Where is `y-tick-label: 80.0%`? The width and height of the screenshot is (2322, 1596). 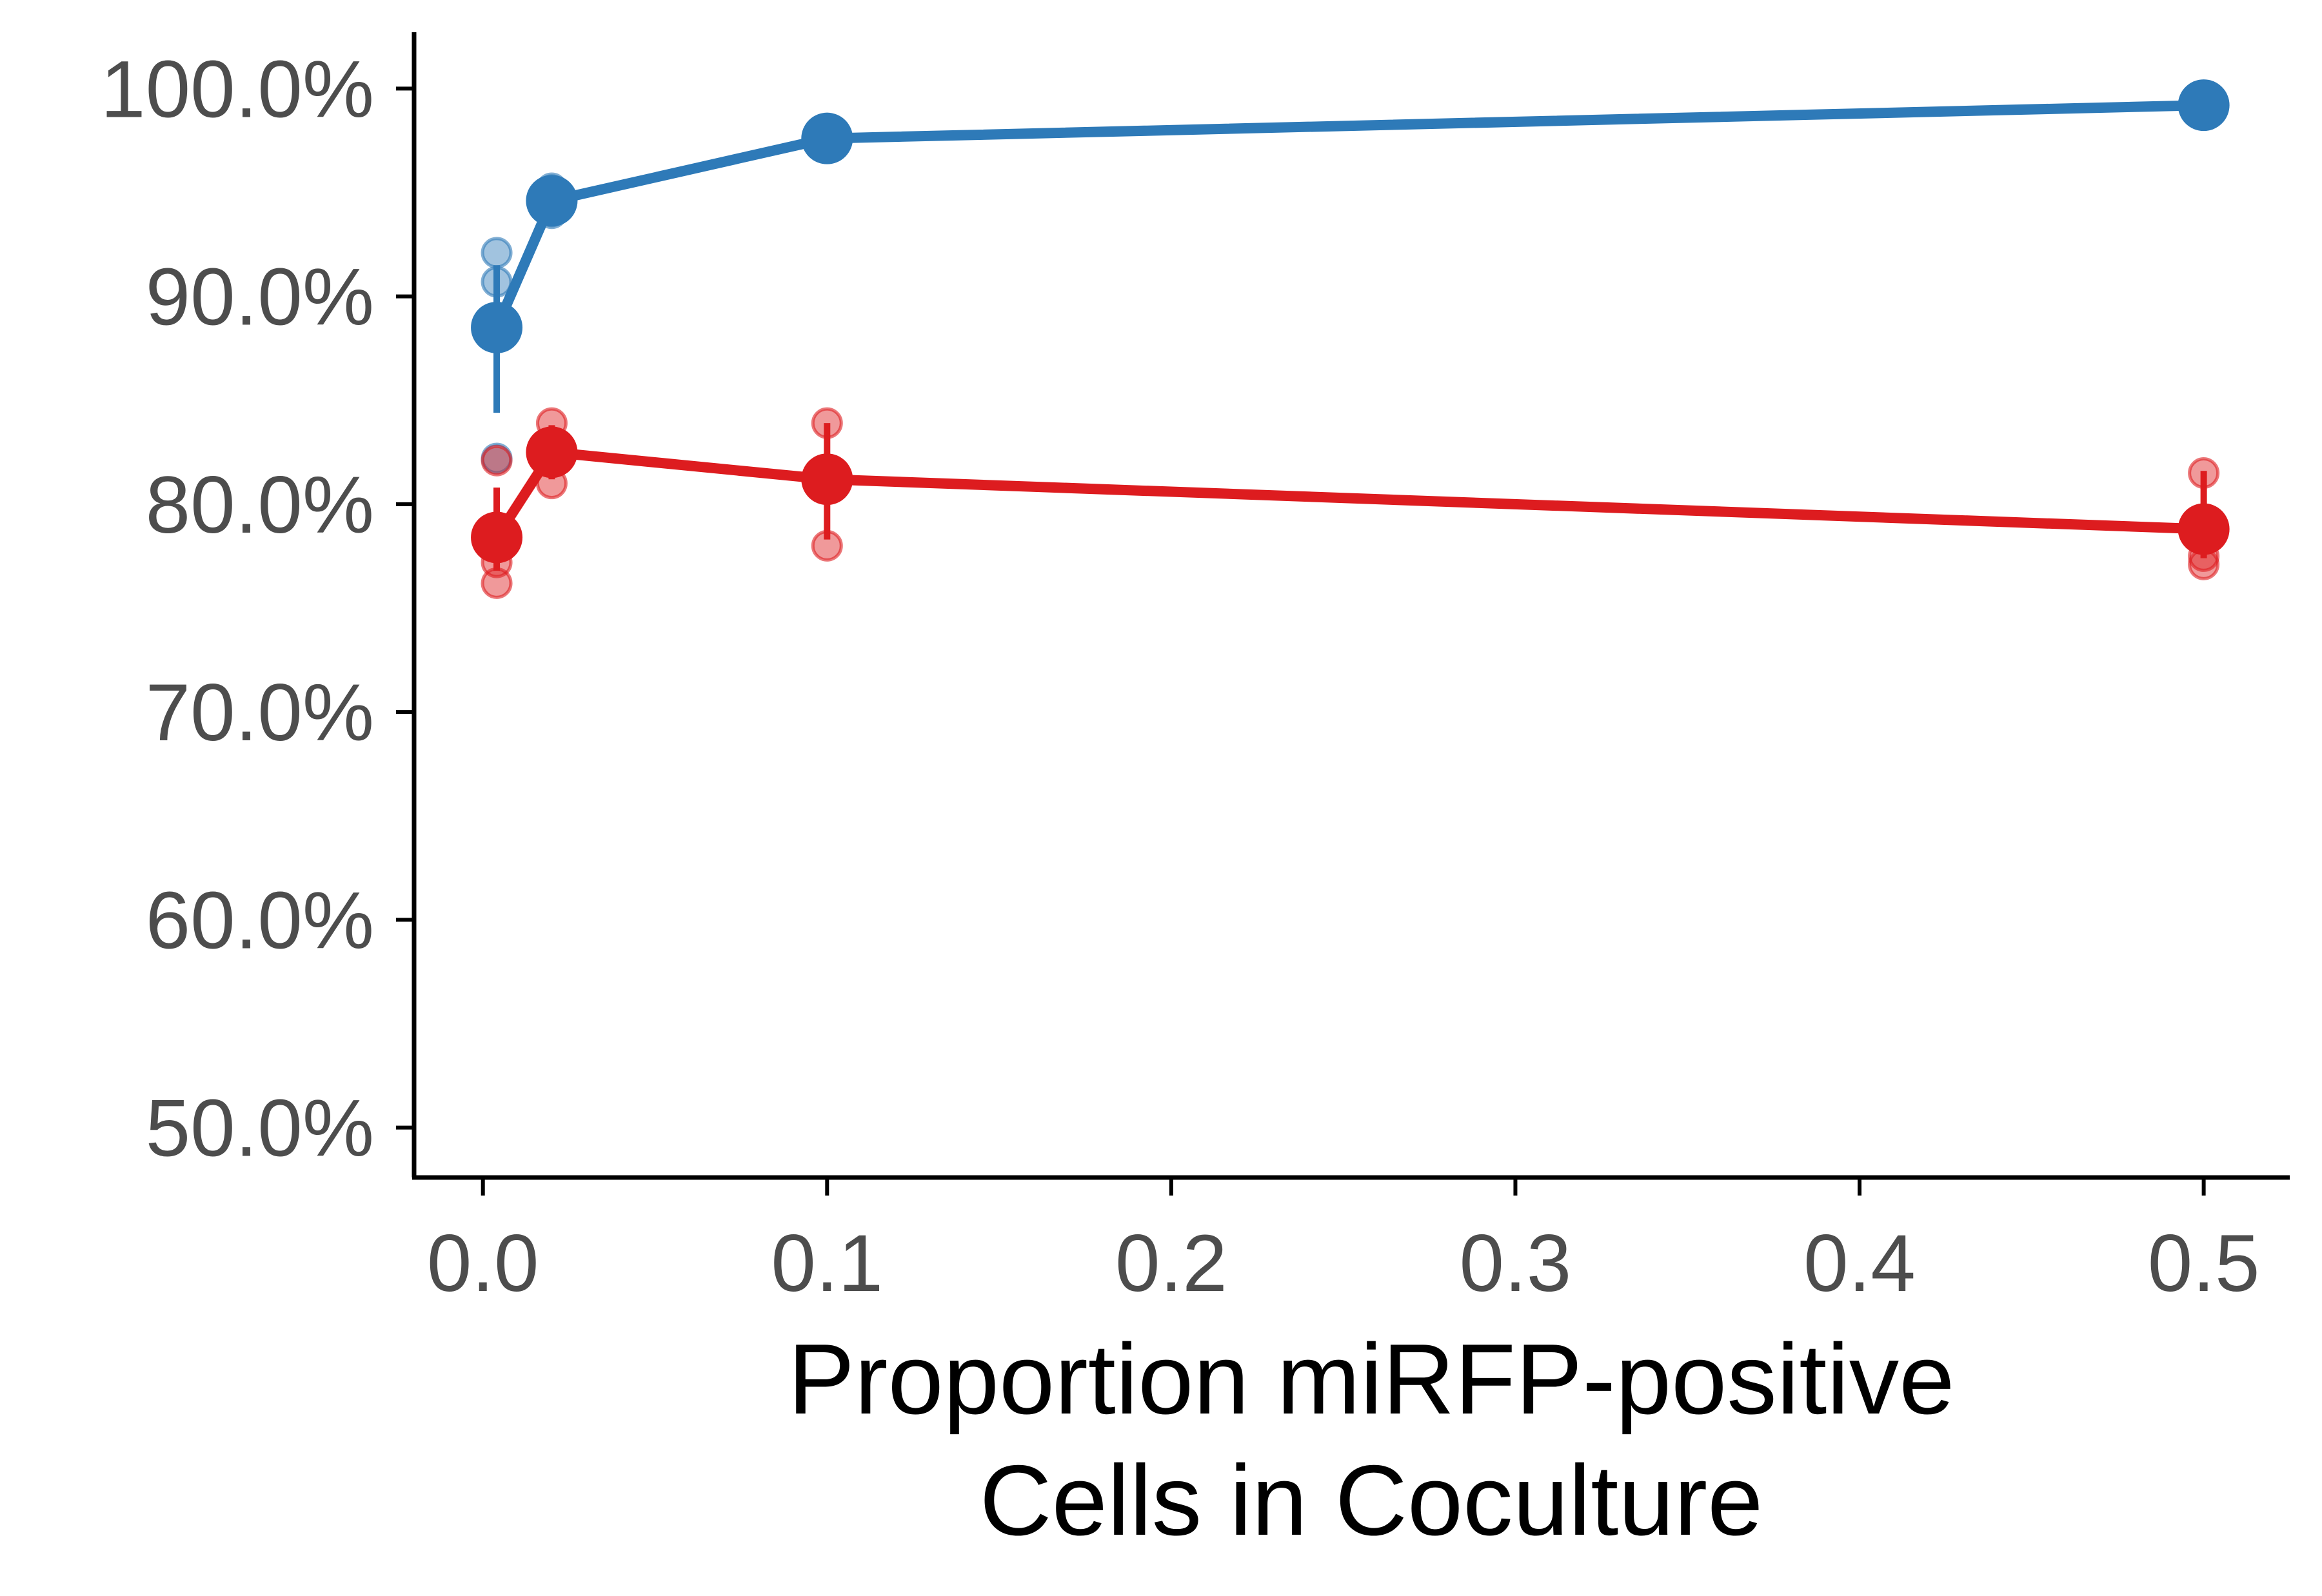 y-tick-label: 80.0% is located at coordinates (260, 505).